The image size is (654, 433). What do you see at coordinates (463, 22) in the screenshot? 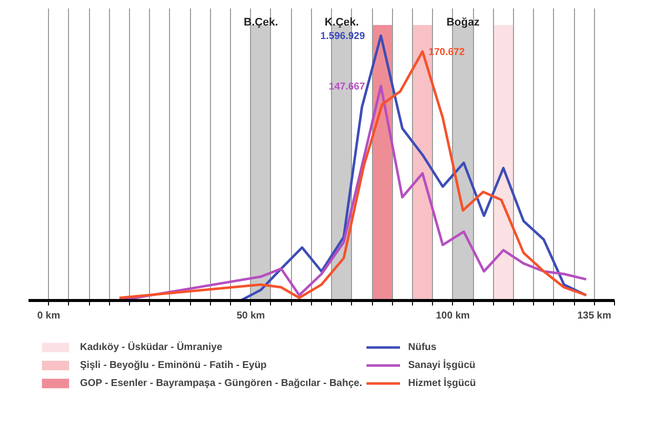
I see `annotation: Boğaz` at bounding box center [463, 22].